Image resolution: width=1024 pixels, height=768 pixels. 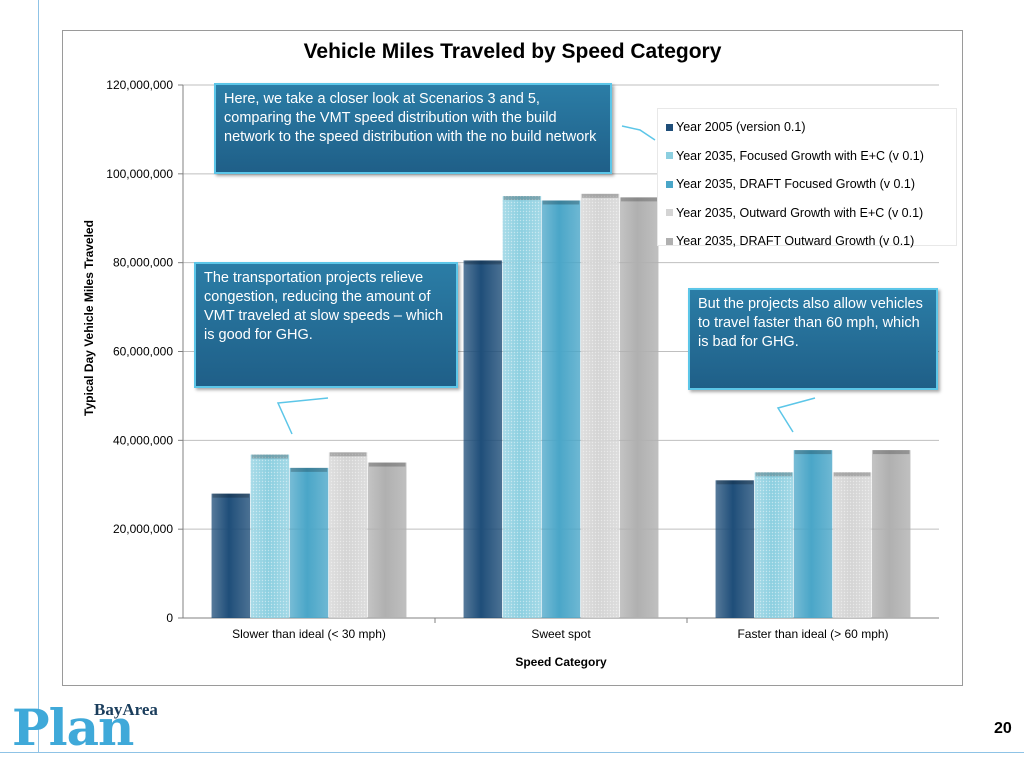 I want to click on logo-bayarea-text: BayArea, so click(x=126, y=709).